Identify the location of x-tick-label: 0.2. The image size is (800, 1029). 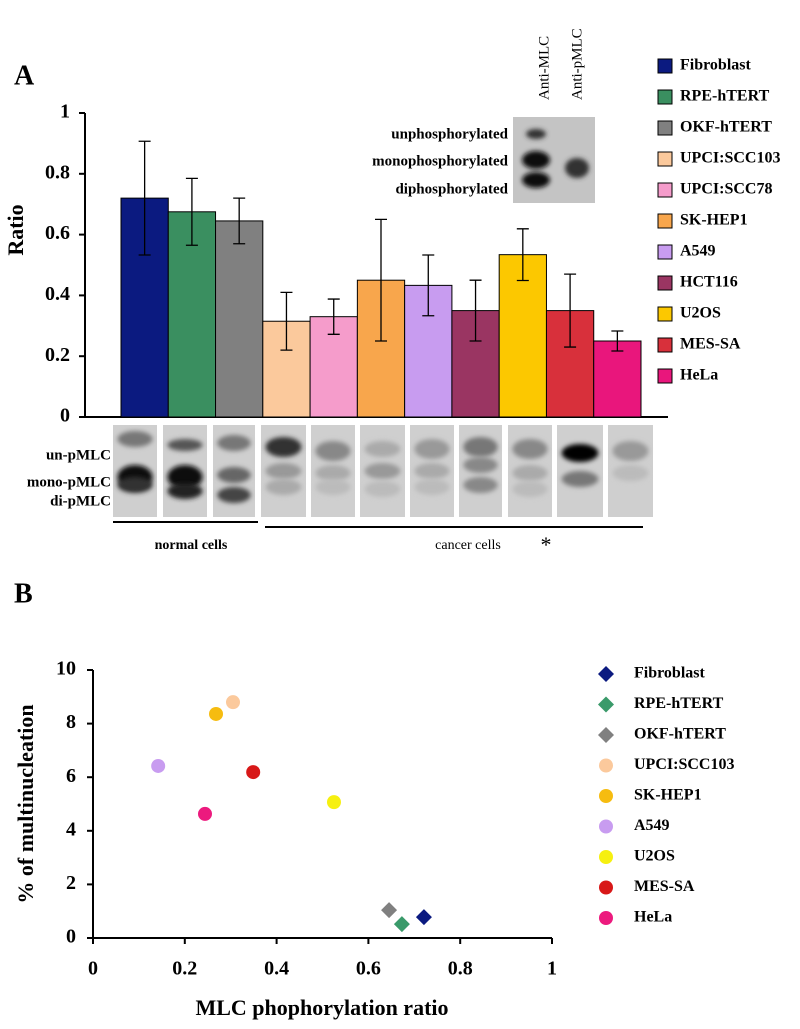
(184, 969).